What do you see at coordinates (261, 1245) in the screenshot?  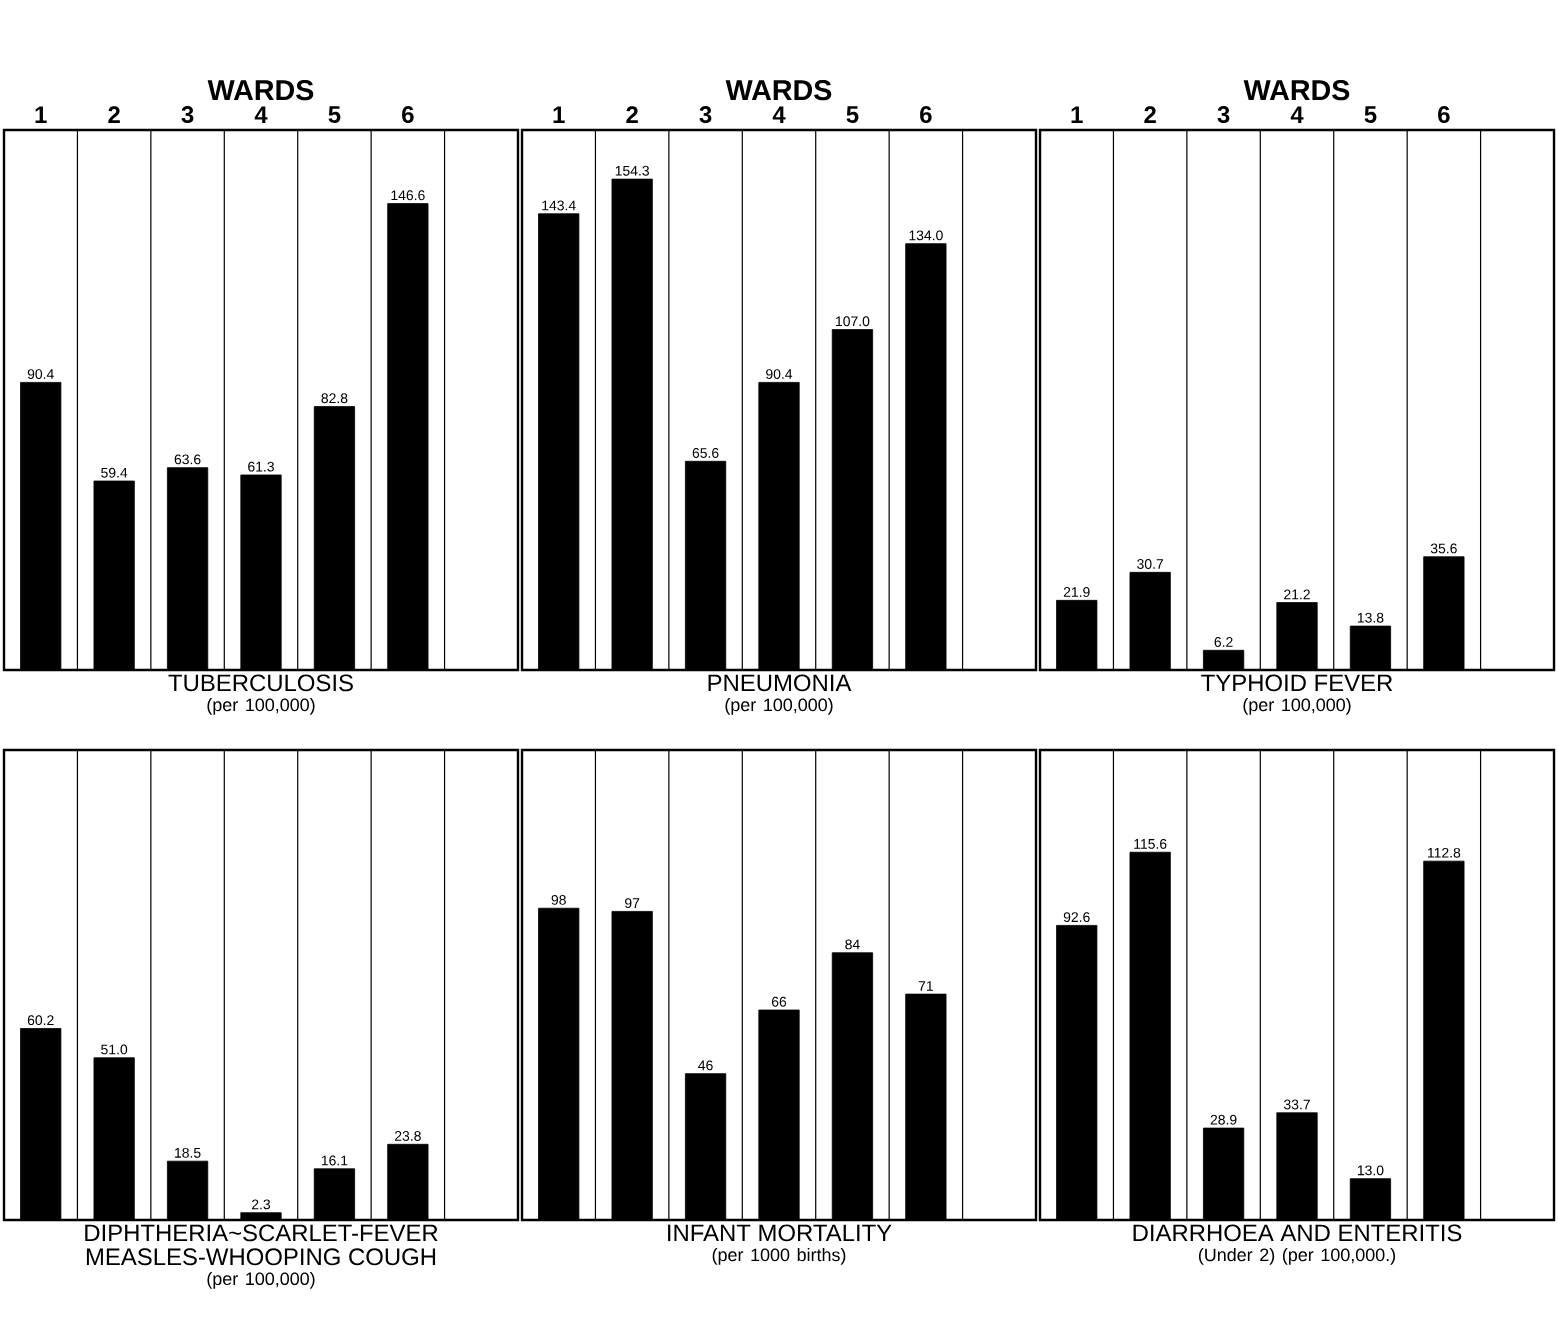 I see `text: DIPHTHERIA~SCARLET-FEVER MEASLES-WHOOPING COUGH` at bounding box center [261, 1245].